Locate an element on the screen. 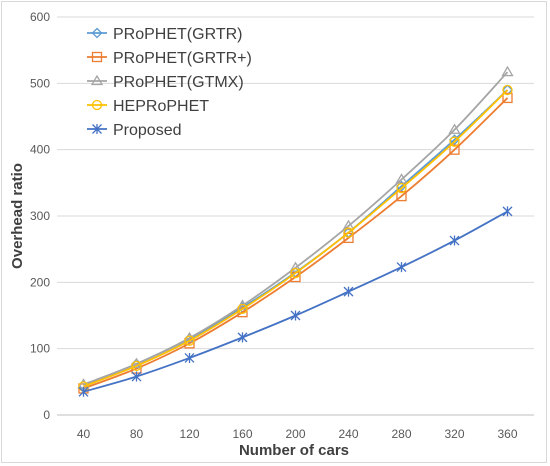  legend-label: PRoPHET(GTMX) is located at coordinates (178, 82).